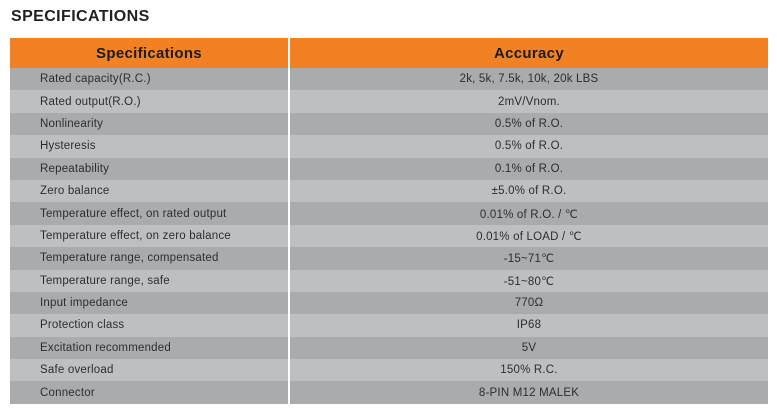 The width and height of the screenshot is (777, 419). Describe the element at coordinates (529, 79) in the screenshot. I see `spec-value: 2k, 5k, 7.5k, 10k, 20k LBS` at that location.